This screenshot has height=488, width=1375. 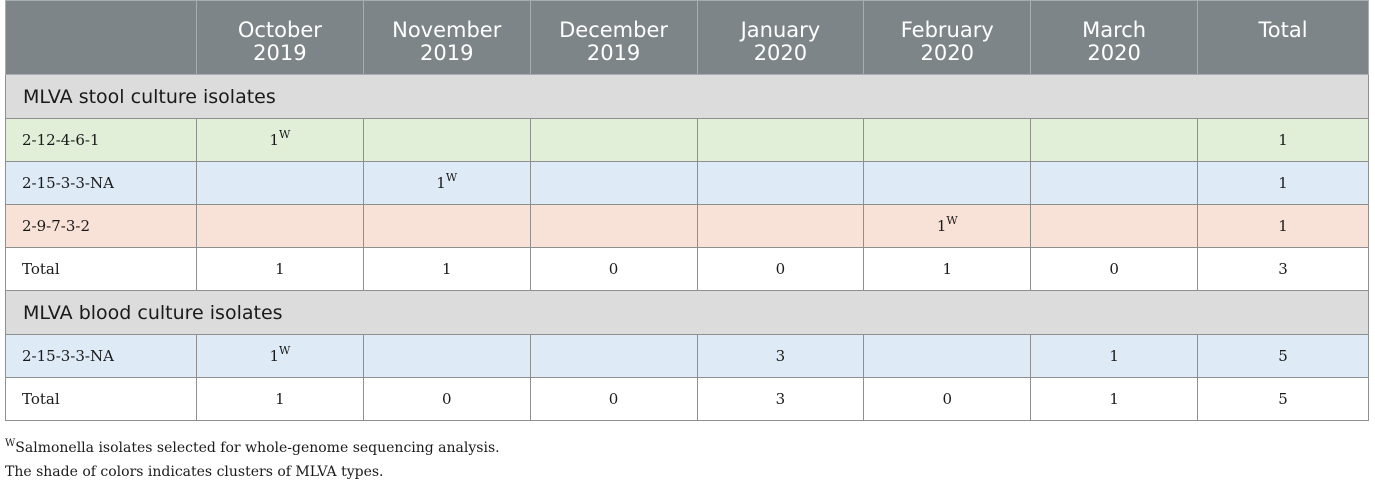 I want to click on header-cell-december-2019: December 2019, so click(x=613, y=37).